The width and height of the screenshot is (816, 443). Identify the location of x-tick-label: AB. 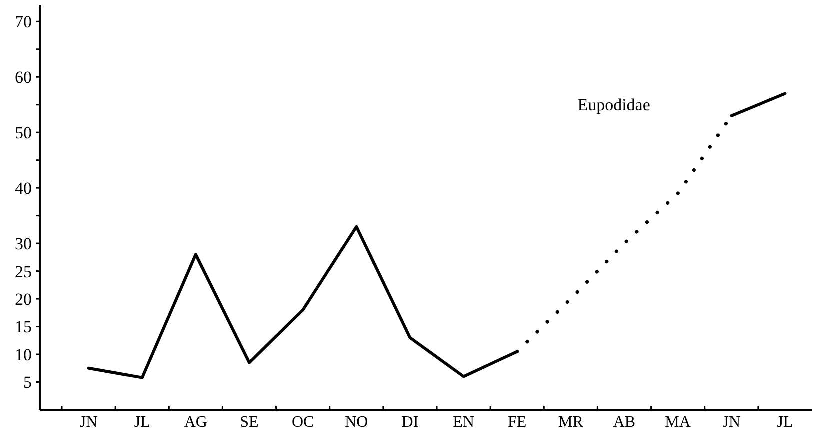
(624, 422).